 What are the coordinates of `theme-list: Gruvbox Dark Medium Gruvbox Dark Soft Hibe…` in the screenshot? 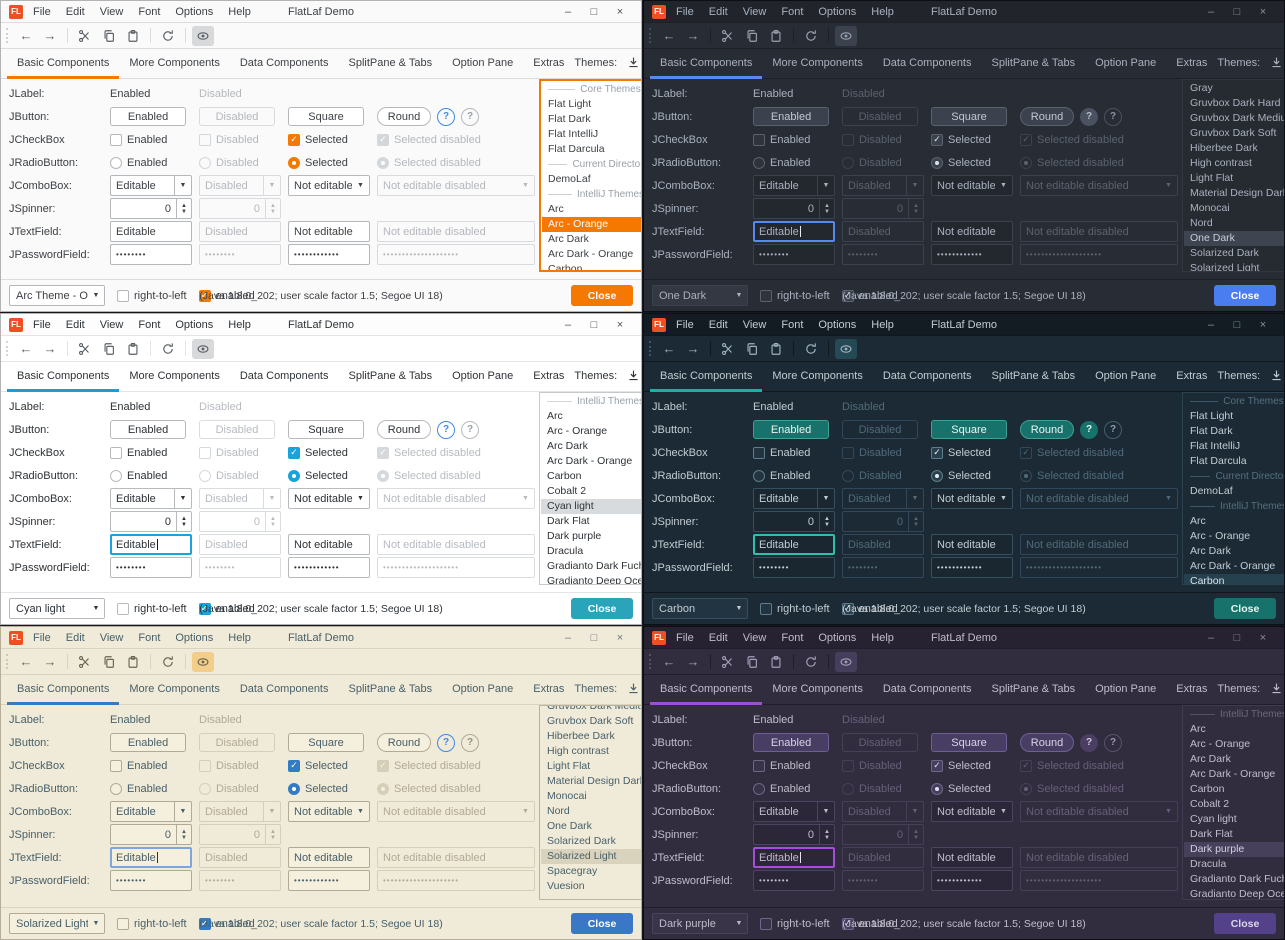 It's located at (590, 802).